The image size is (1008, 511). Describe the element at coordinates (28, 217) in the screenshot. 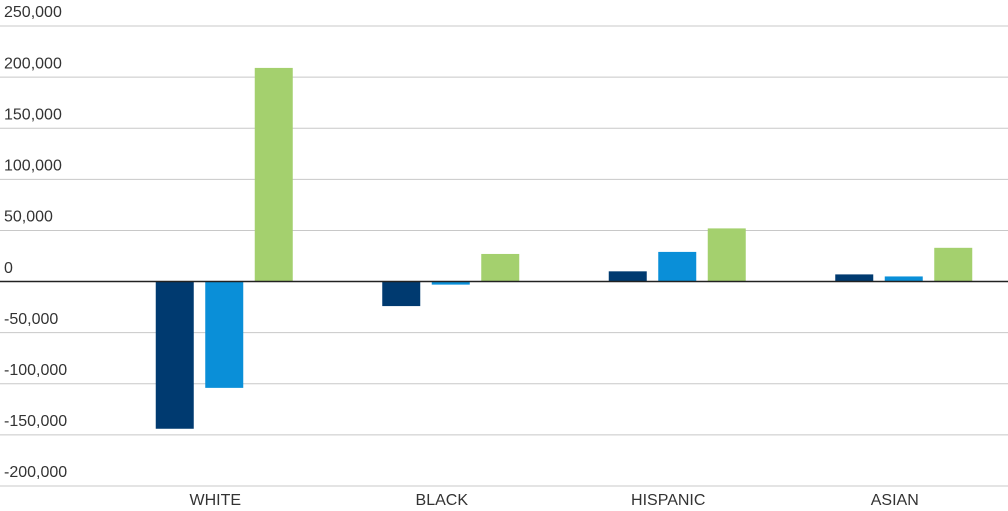

I see `y-tick-label: 50,000` at that location.